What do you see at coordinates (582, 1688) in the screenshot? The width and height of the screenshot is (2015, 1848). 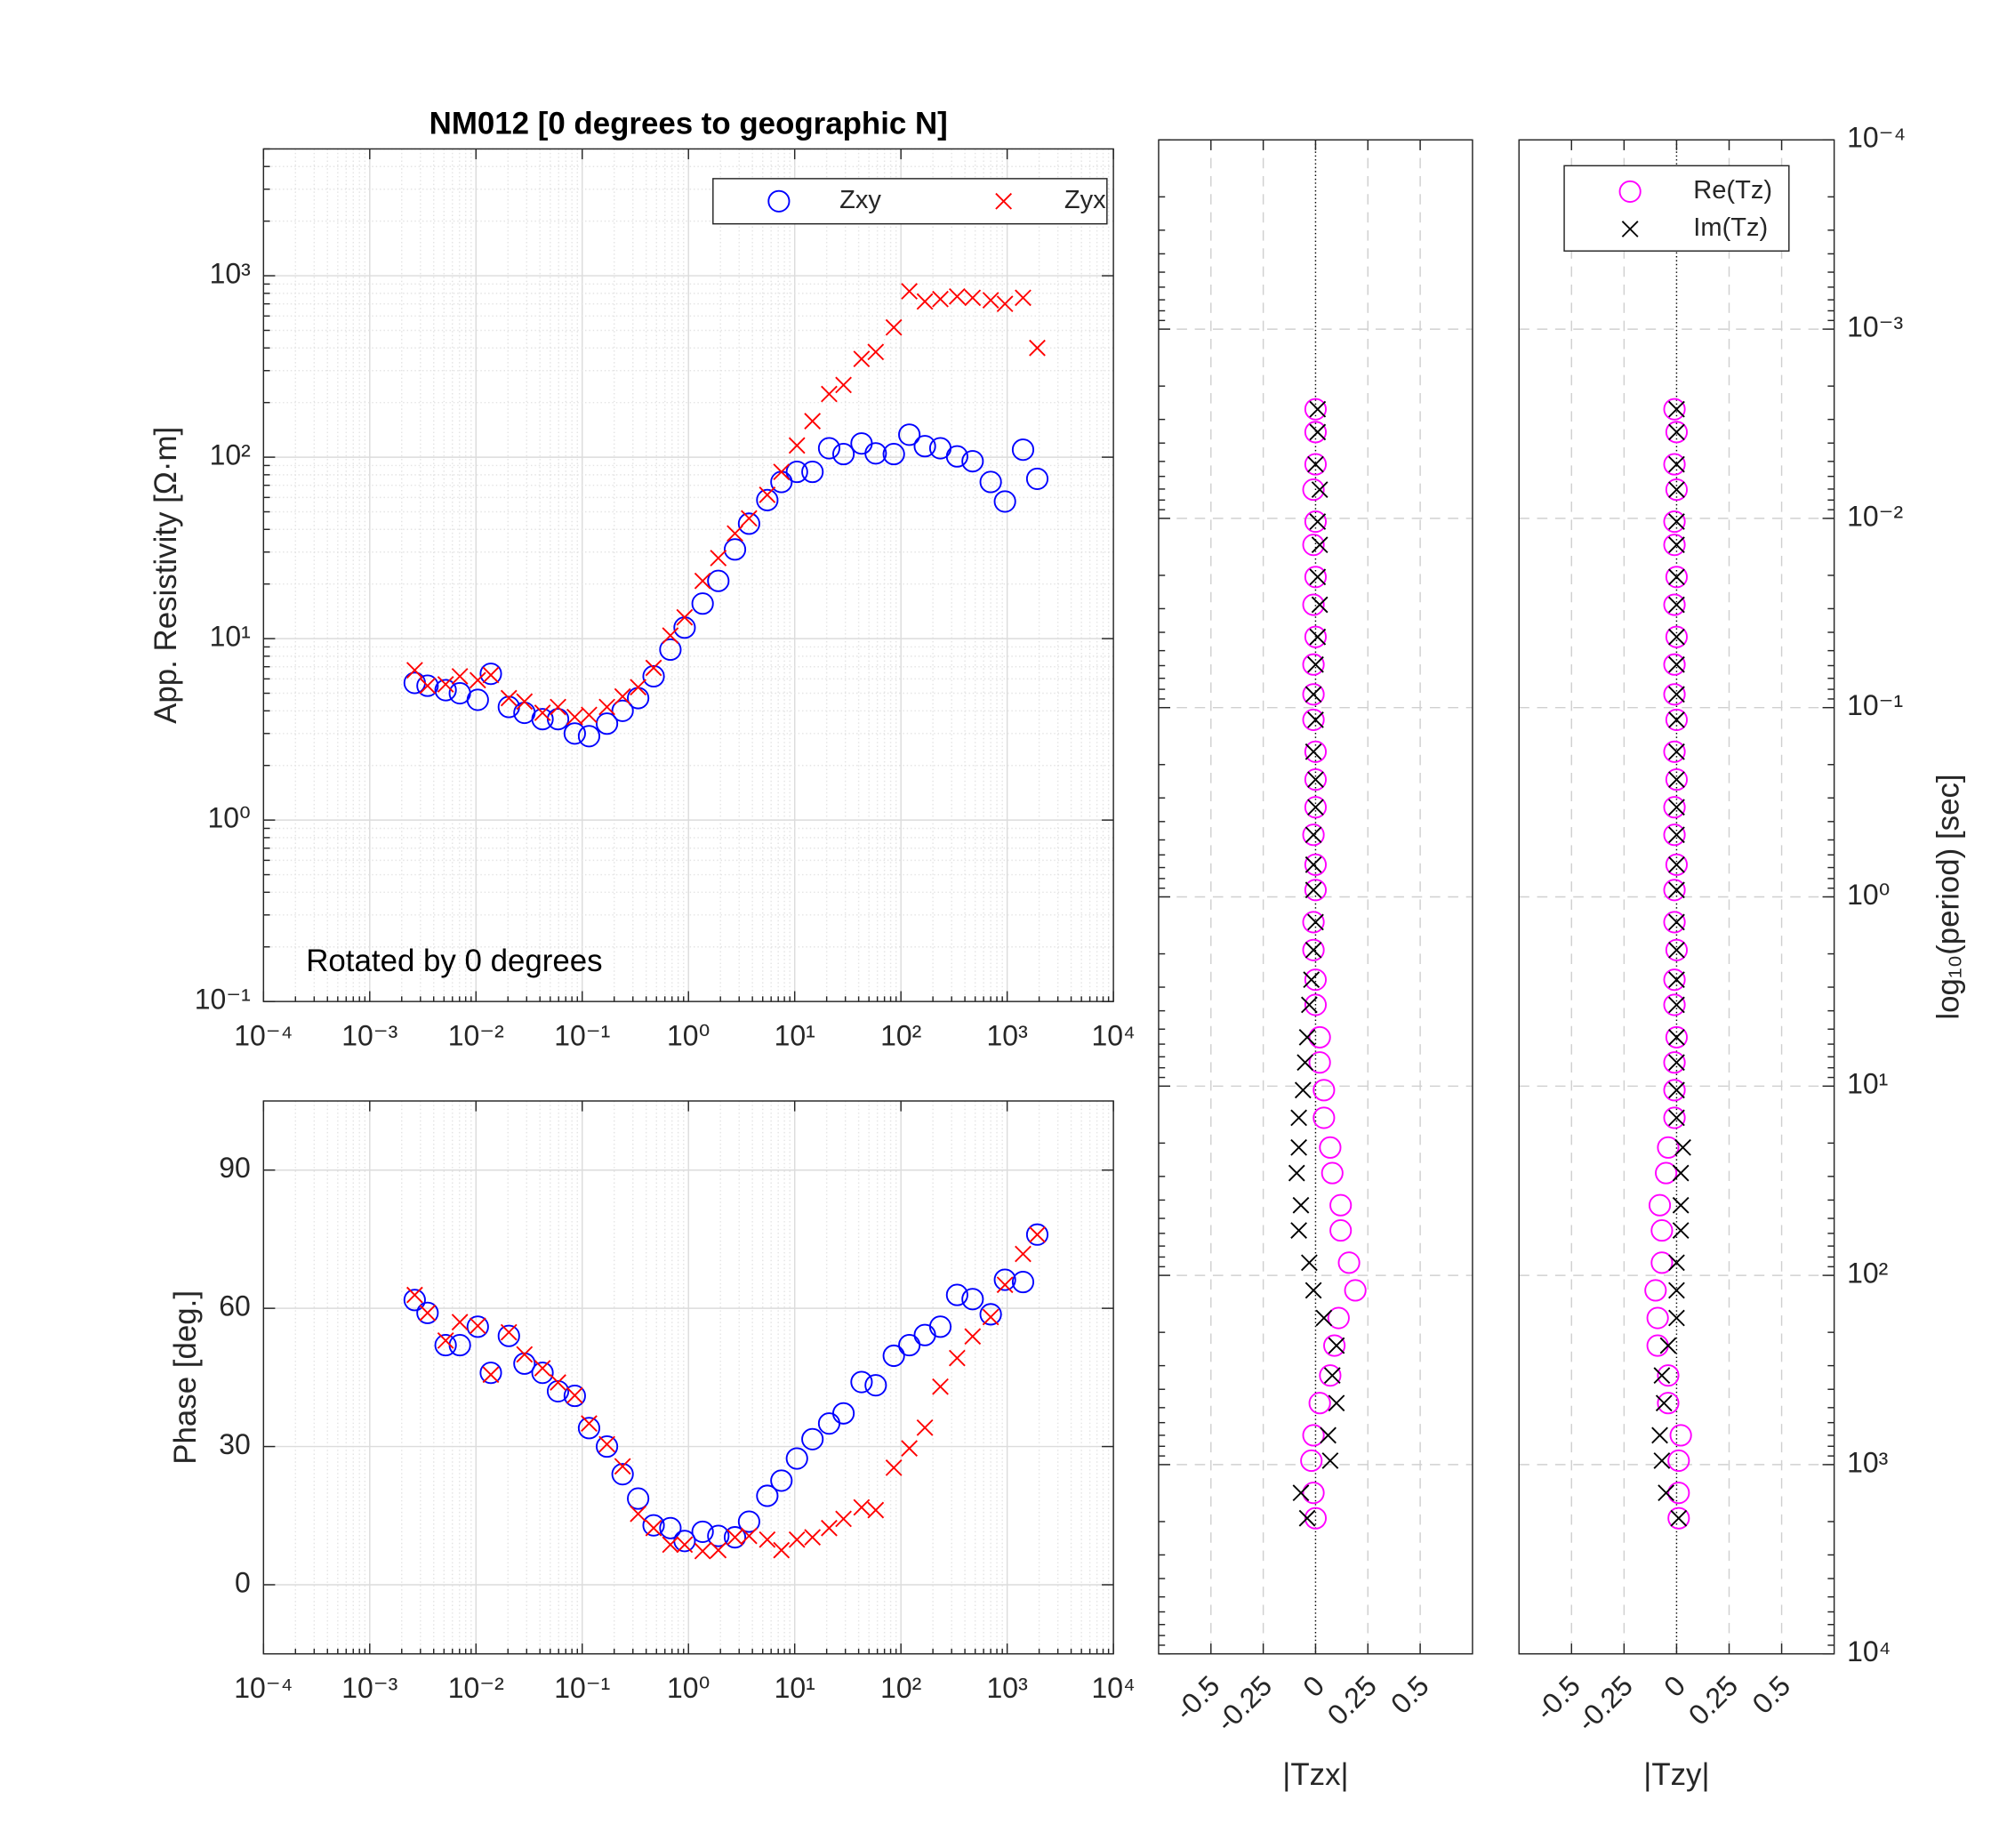 I see `x-tick-label: 10⁻¹` at bounding box center [582, 1688].